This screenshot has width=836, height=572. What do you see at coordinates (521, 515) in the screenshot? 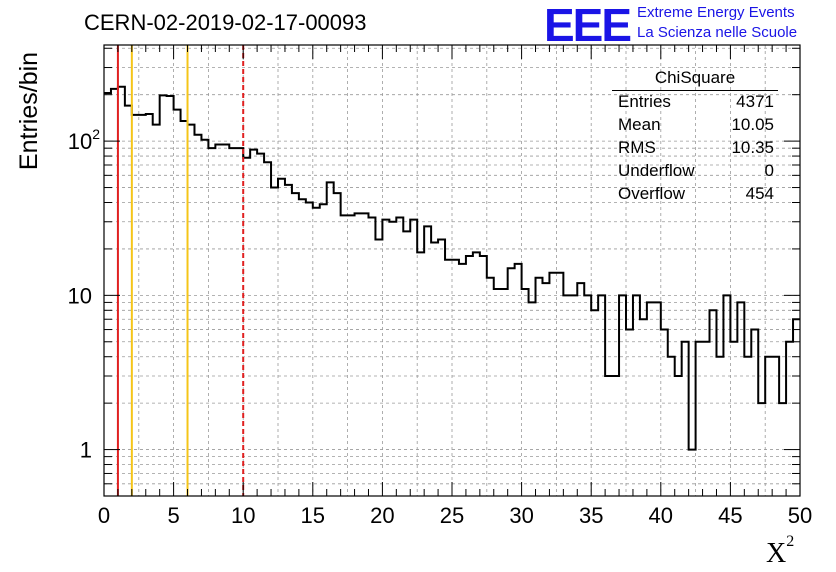
I see `x-tick-label: 30` at bounding box center [521, 515].